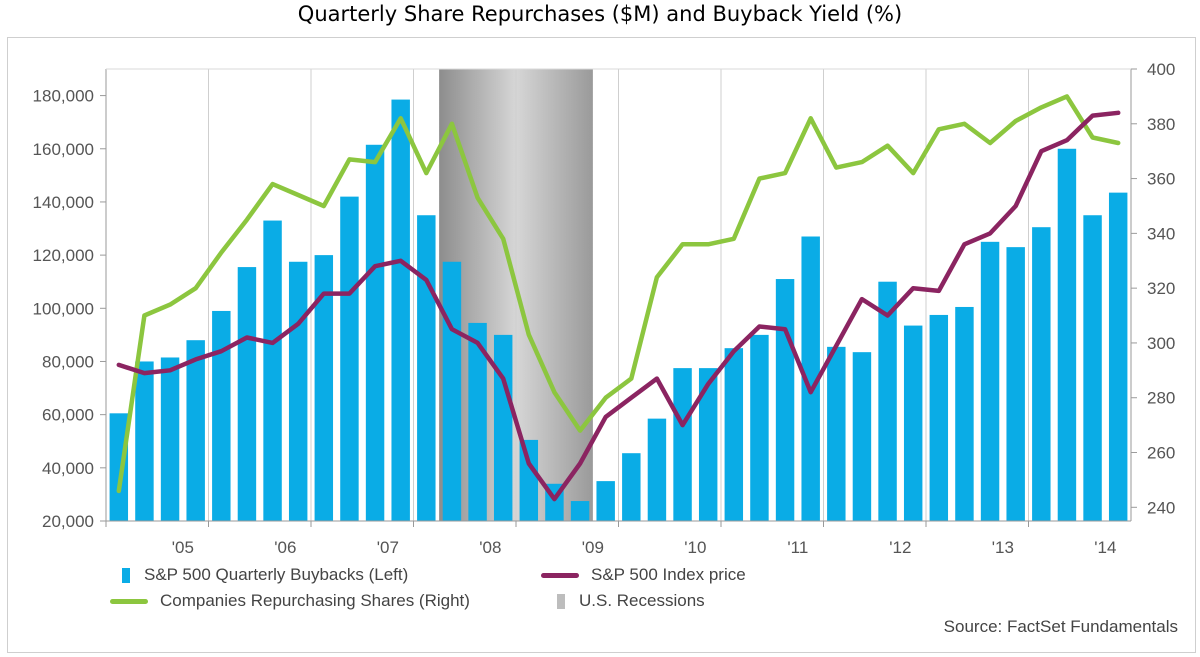 Image resolution: width=1200 pixels, height=657 pixels. I want to click on x-tick-label: '05, so click(183, 547).